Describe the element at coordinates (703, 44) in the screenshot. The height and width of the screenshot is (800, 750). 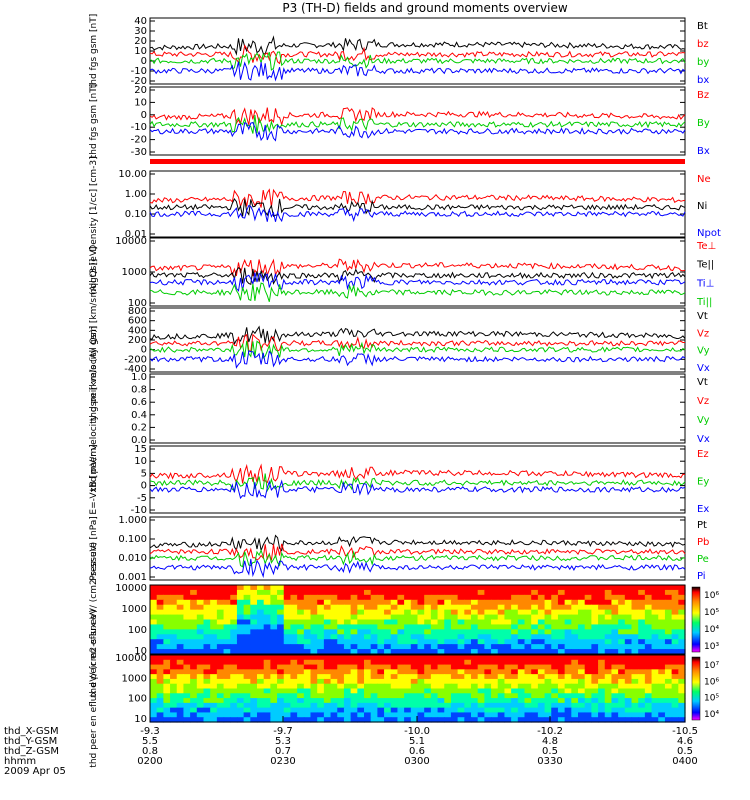
I see `legend-entry: bz` at that location.